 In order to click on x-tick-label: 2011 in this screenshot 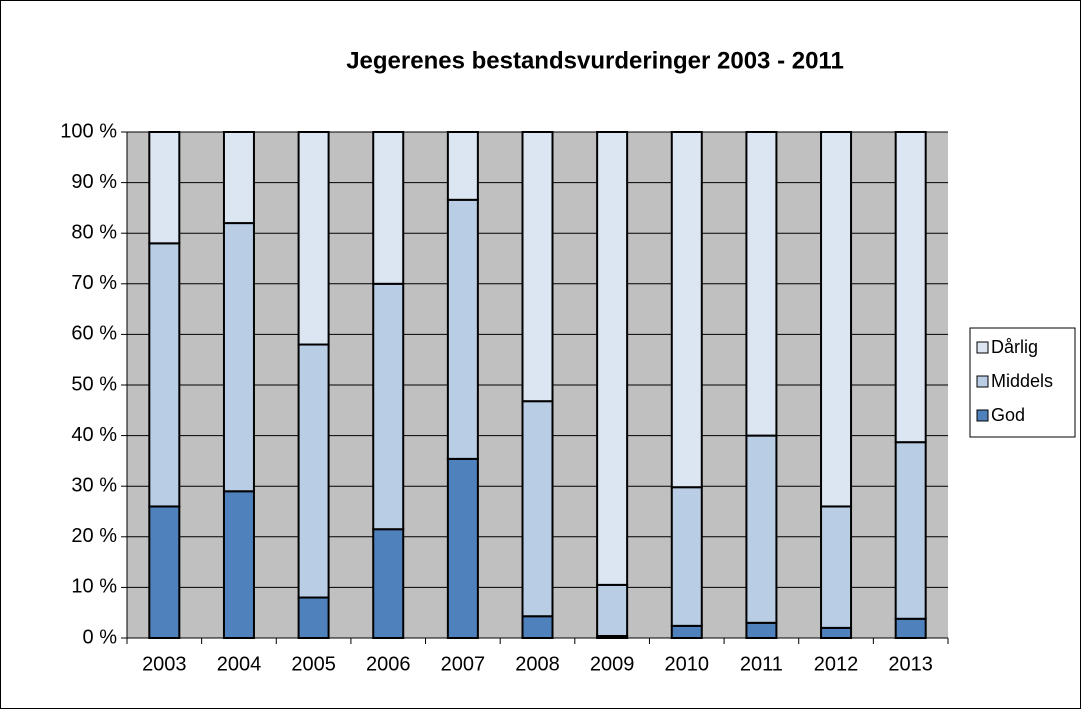, I will do `click(761, 664)`.